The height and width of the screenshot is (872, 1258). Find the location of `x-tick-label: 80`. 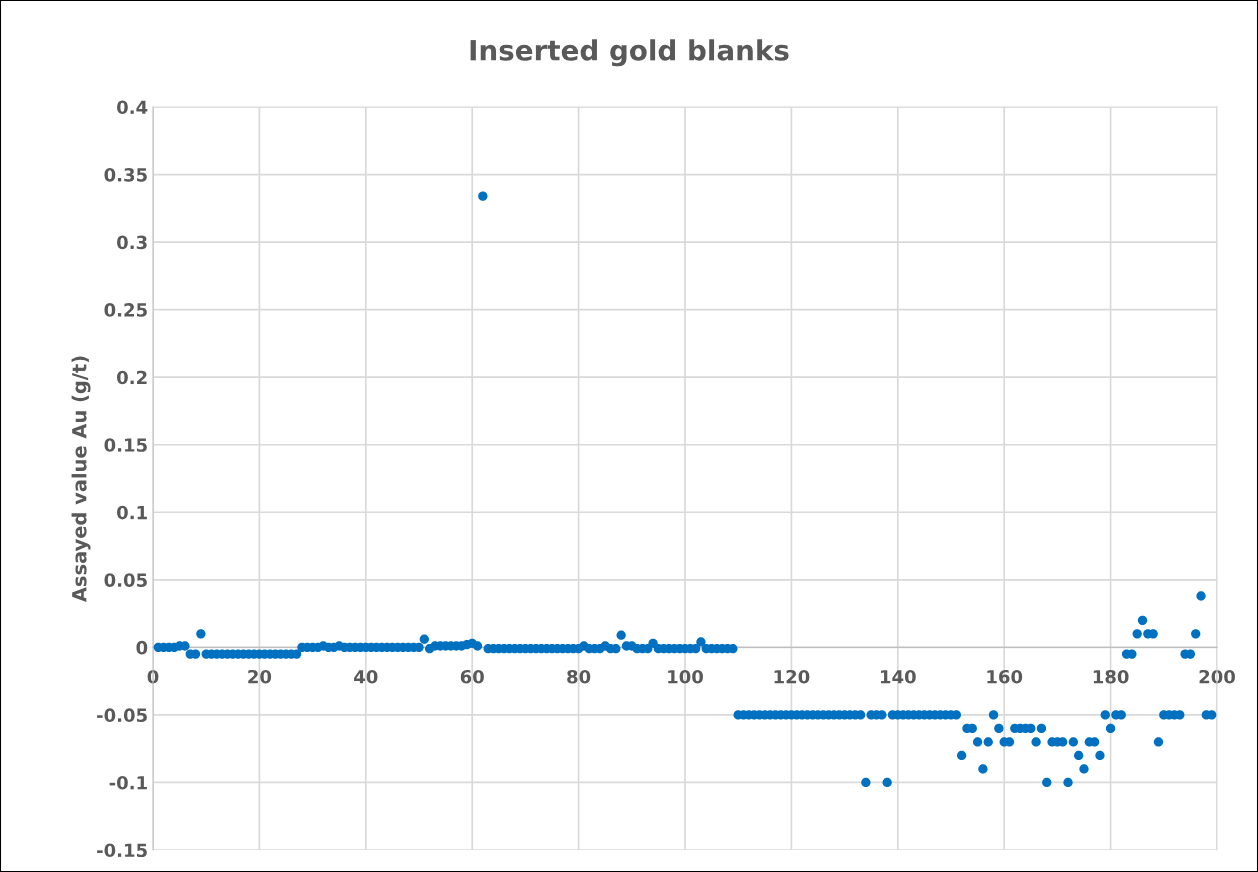

x-tick-label: 80 is located at coordinates (579, 676).